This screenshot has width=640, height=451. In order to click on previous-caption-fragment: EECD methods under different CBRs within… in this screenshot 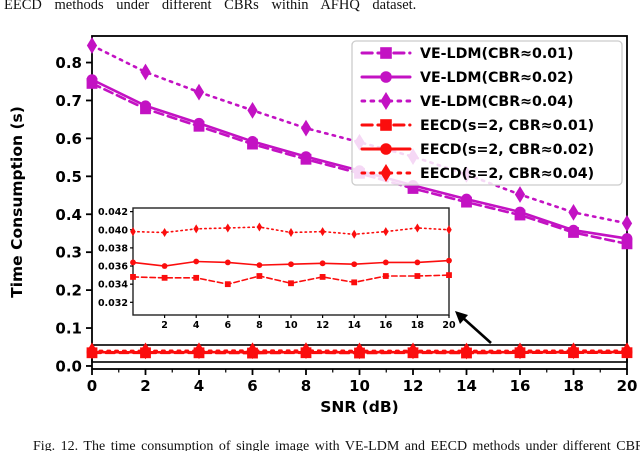, I will do `click(210, 6)`.